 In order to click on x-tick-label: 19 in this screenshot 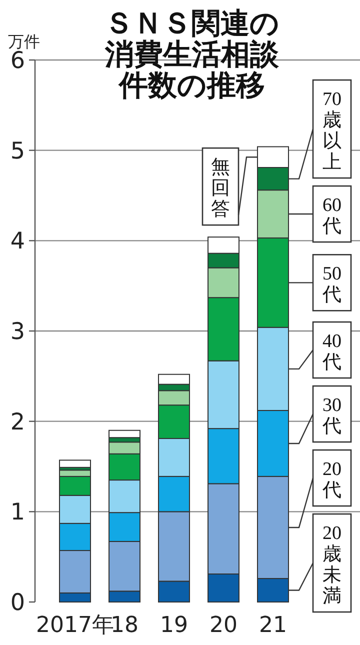, I will do `click(174, 625)`.